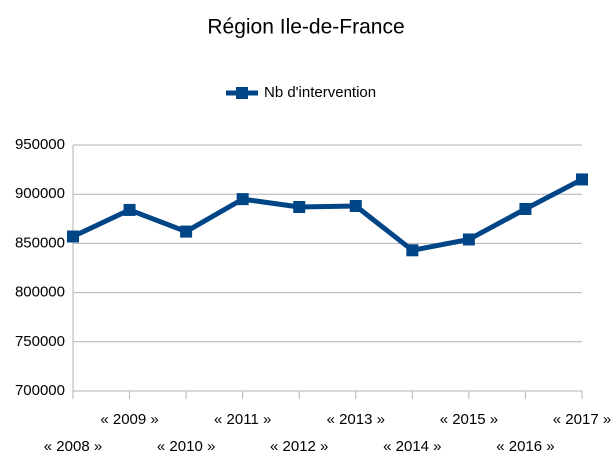  What do you see at coordinates (73, 446) in the screenshot?
I see `x-tick-label: « 2008 »` at bounding box center [73, 446].